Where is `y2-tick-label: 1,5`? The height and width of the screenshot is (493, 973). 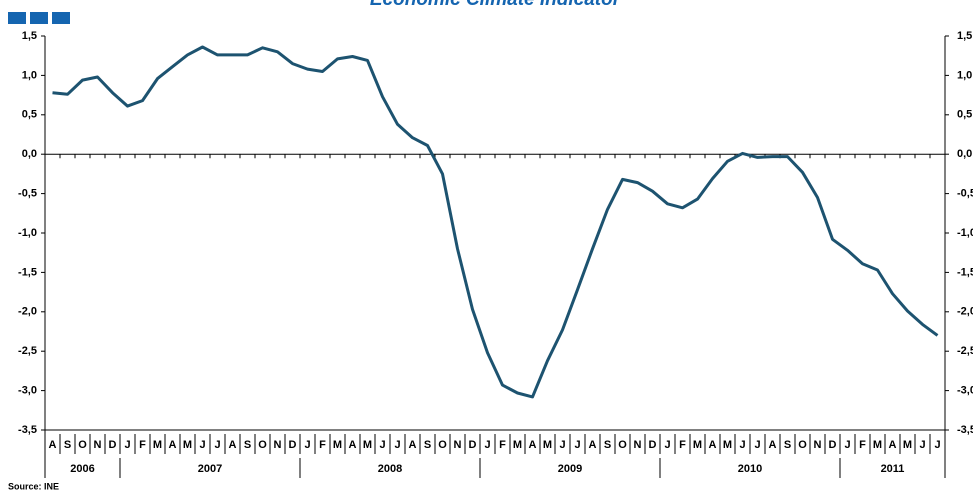 y2-tick-label: 1,5 is located at coordinates (964, 36).